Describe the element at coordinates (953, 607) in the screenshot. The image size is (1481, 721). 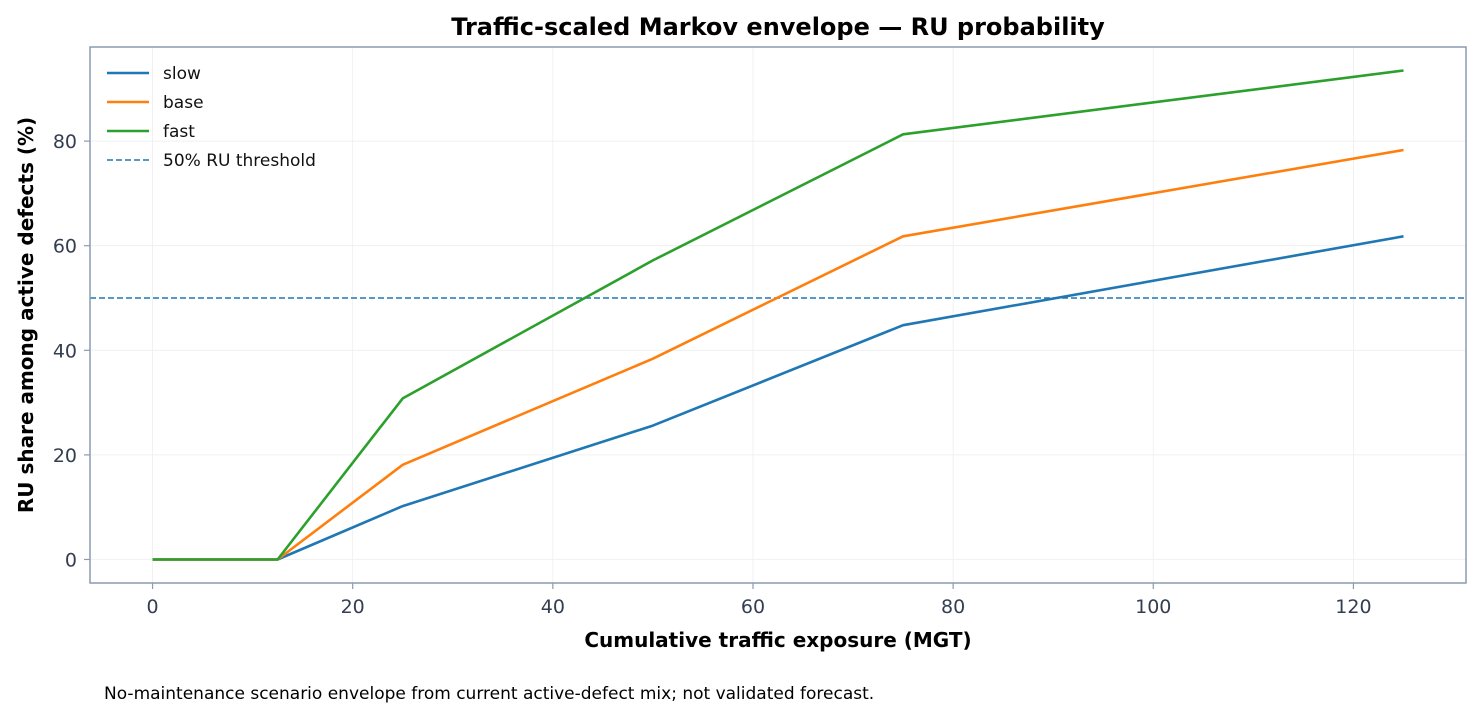
I see `x-tick-label: 80` at that location.